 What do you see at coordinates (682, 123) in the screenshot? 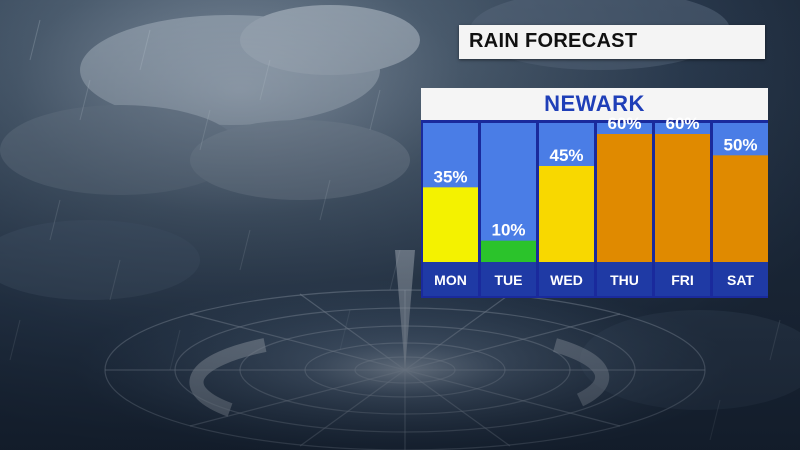
I see `rain-percent-label-fri: 60%` at bounding box center [682, 123].